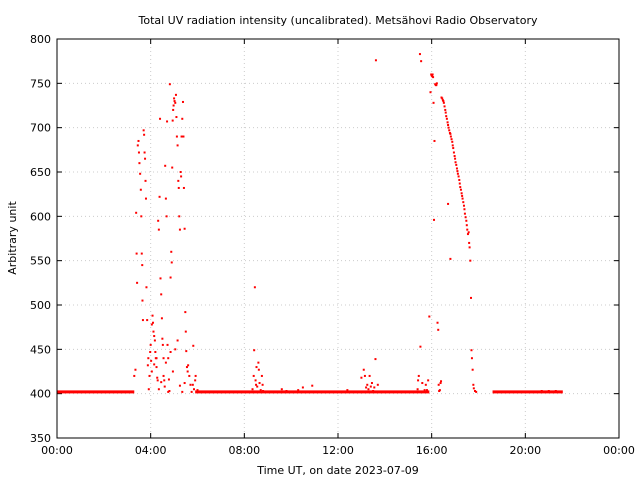  What do you see at coordinates (40, 39) in the screenshot?
I see `y-tick-label: 800` at bounding box center [40, 39].